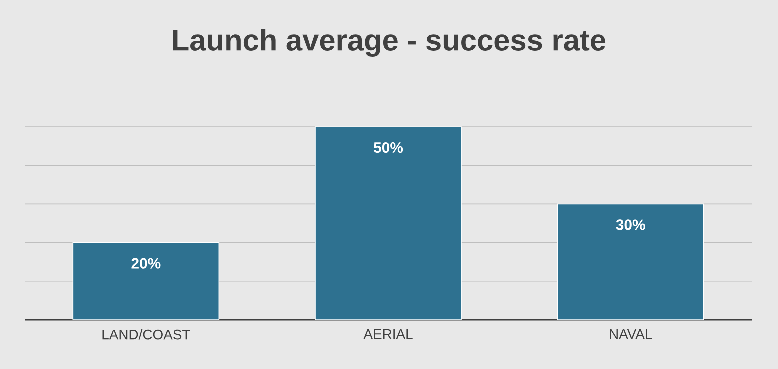 The width and height of the screenshot is (778, 369). Describe the element at coordinates (146, 263) in the screenshot. I see `data-label: 20%` at that location.